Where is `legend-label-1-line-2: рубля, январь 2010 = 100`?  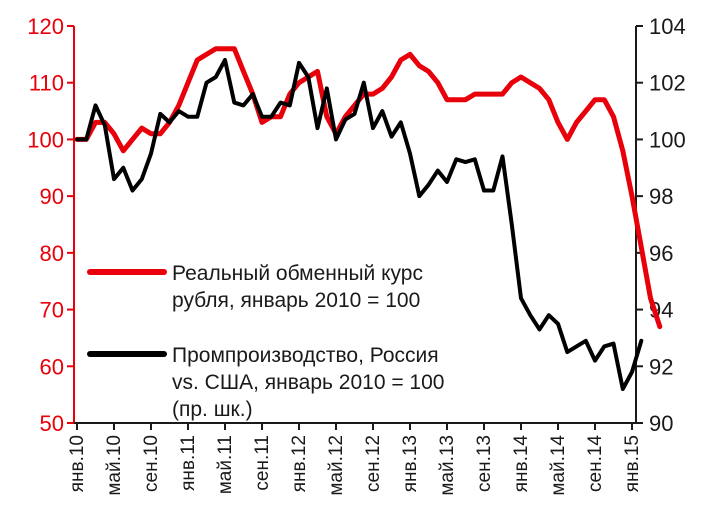
legend-label-1-line-2: рубля, январь 2010 = 100 is located at coordinates (296, 300).